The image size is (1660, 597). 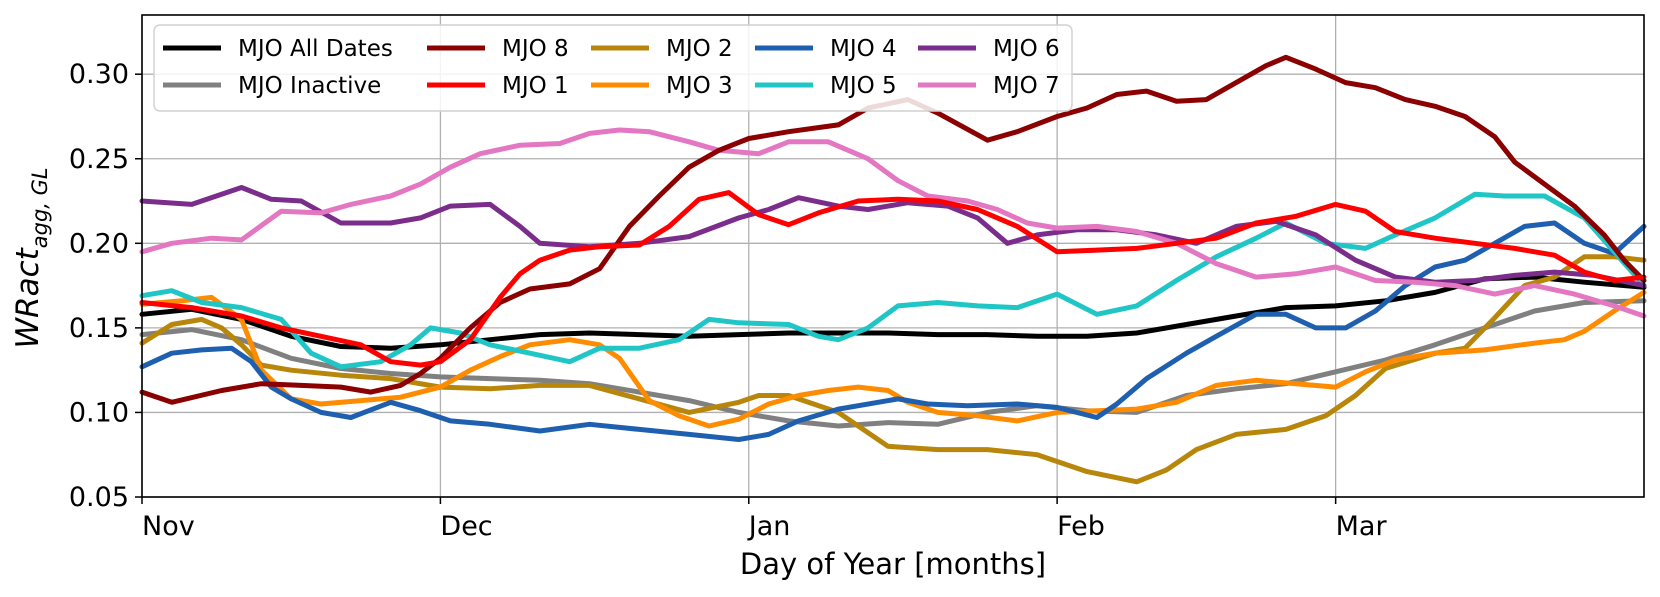 What do you see at coordinates (535, 49) in the screenshot?
I see `legend-label-mjo-8: MJO 8` at bounding box center [535, 49].